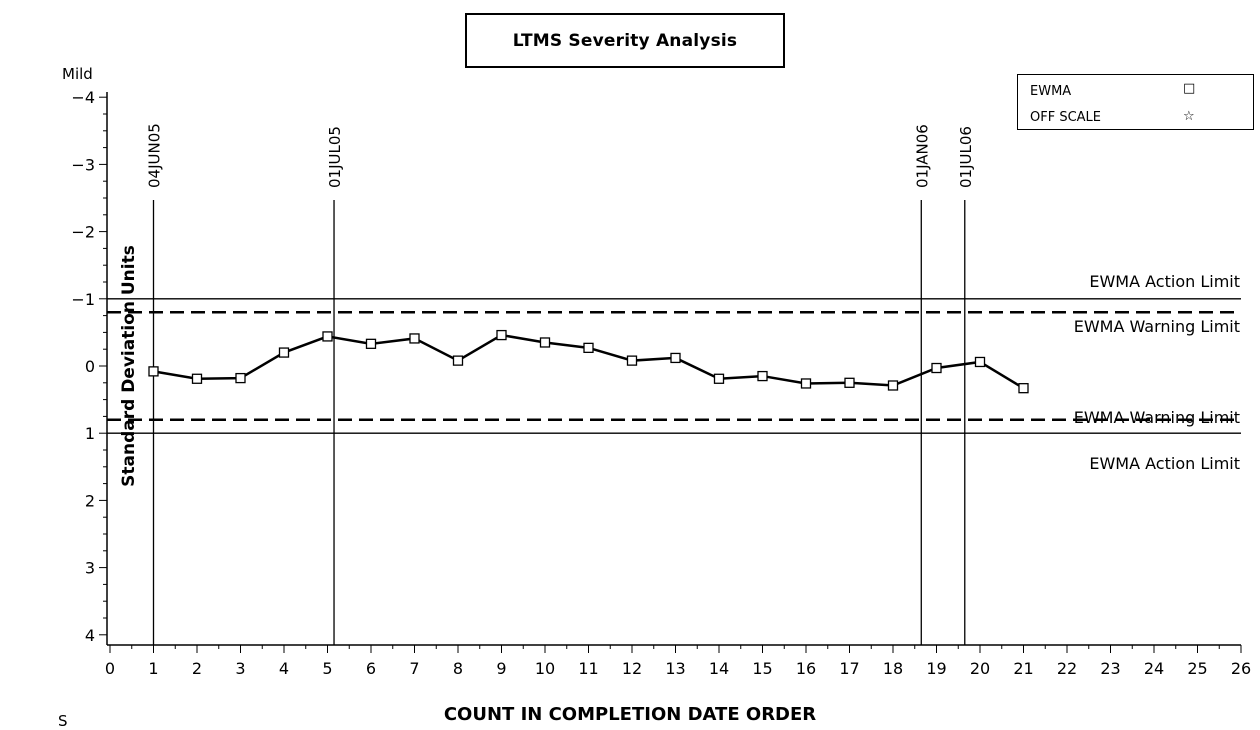 The width and height of the screenshot is (1260, 730). Describe the element at coordinates (83, 232) in the screenshot. I see `y-tick-label: −2` at that location.